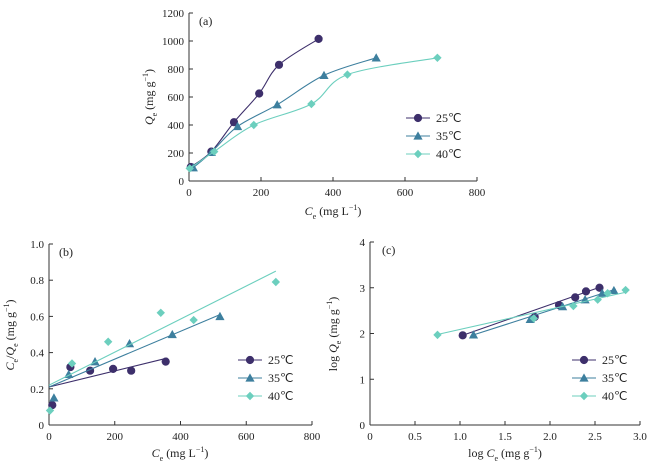  I want to click on y-axis-title-a: Qe (mg g−1), so click(150, 97).